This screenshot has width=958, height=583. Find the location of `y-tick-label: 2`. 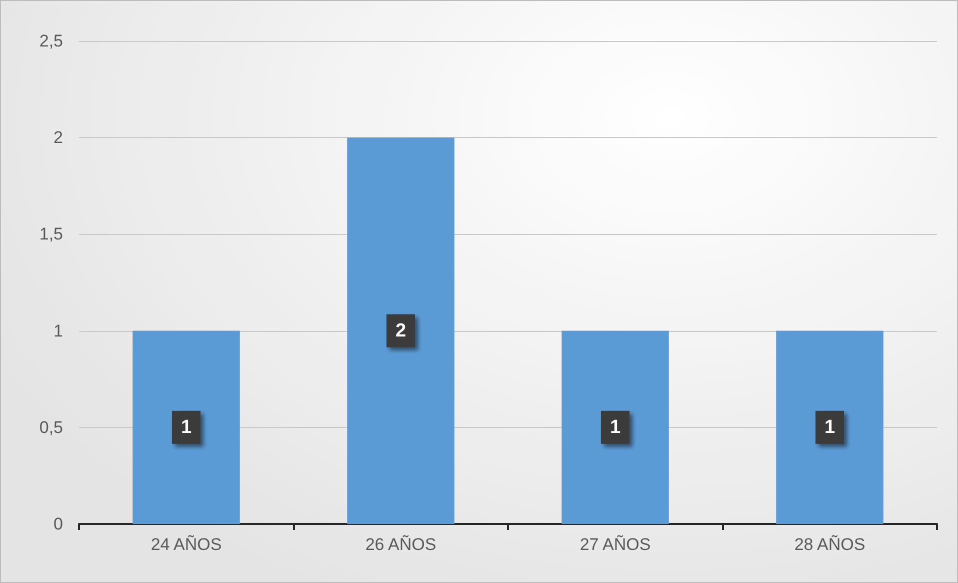

y-tick-label: 2 is located at coordinates (58, 138).